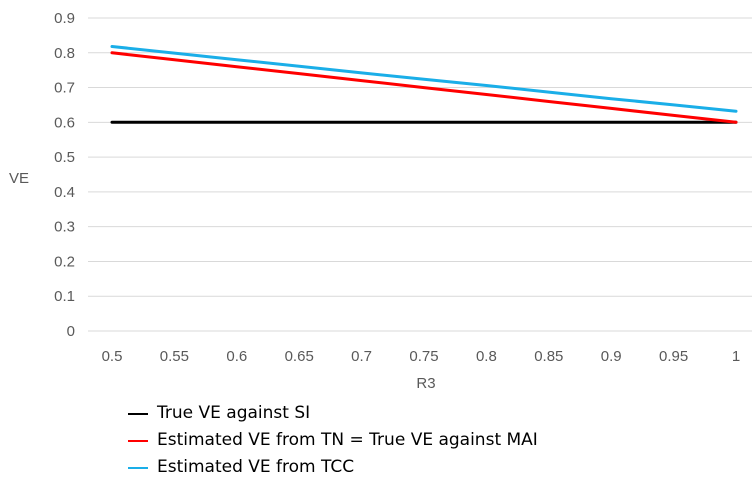  What do you see at coordinates (64, 122) in the screenshot?
I see `y-tick-label: 0.6` at bounding box center [64, 122].